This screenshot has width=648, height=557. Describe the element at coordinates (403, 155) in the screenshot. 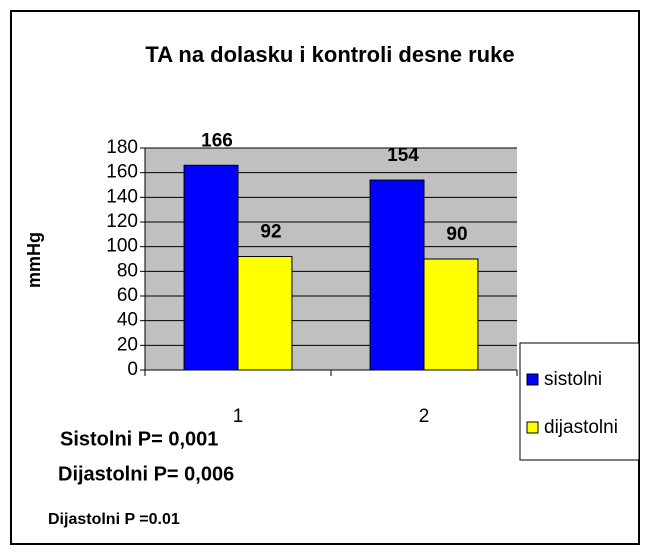

I see `data-label: 154` at that location.